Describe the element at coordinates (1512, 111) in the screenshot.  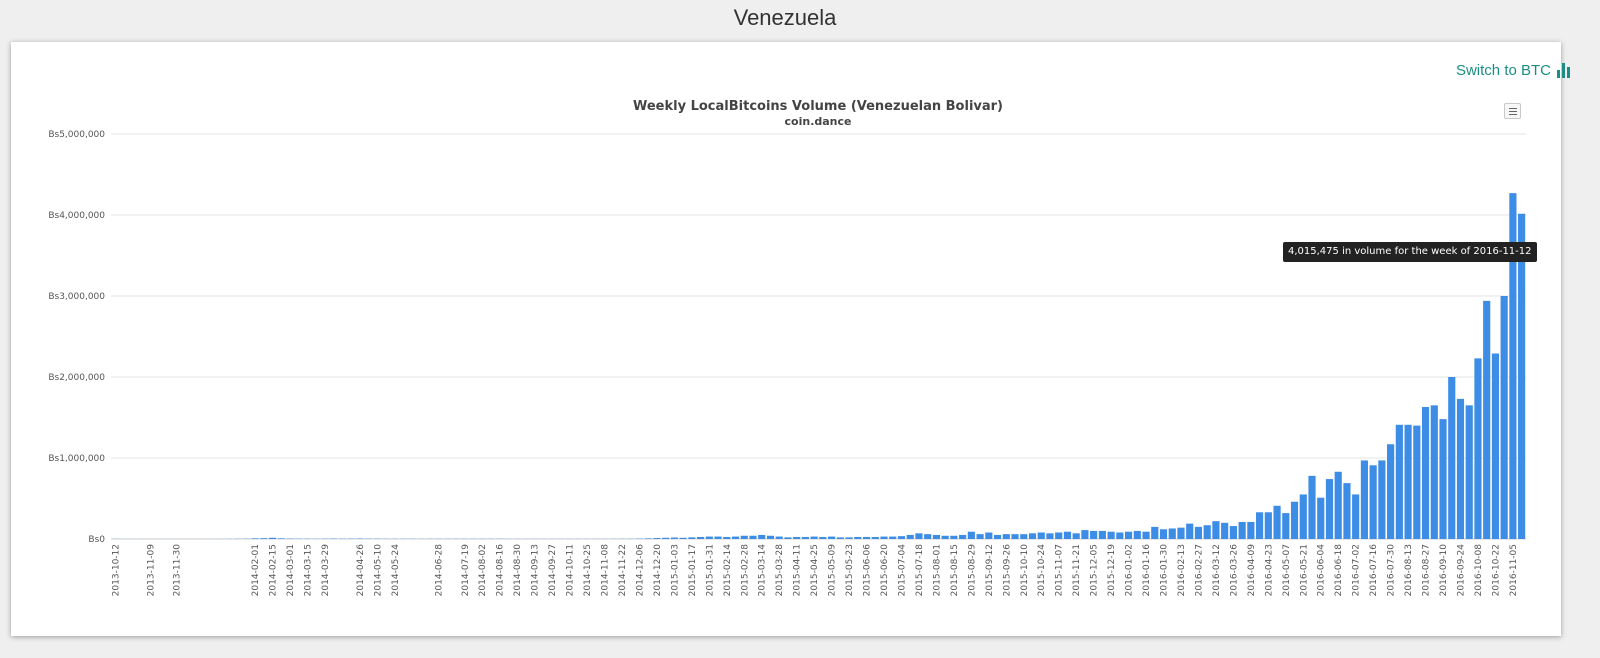
I see `chart-menu-button` at that location.